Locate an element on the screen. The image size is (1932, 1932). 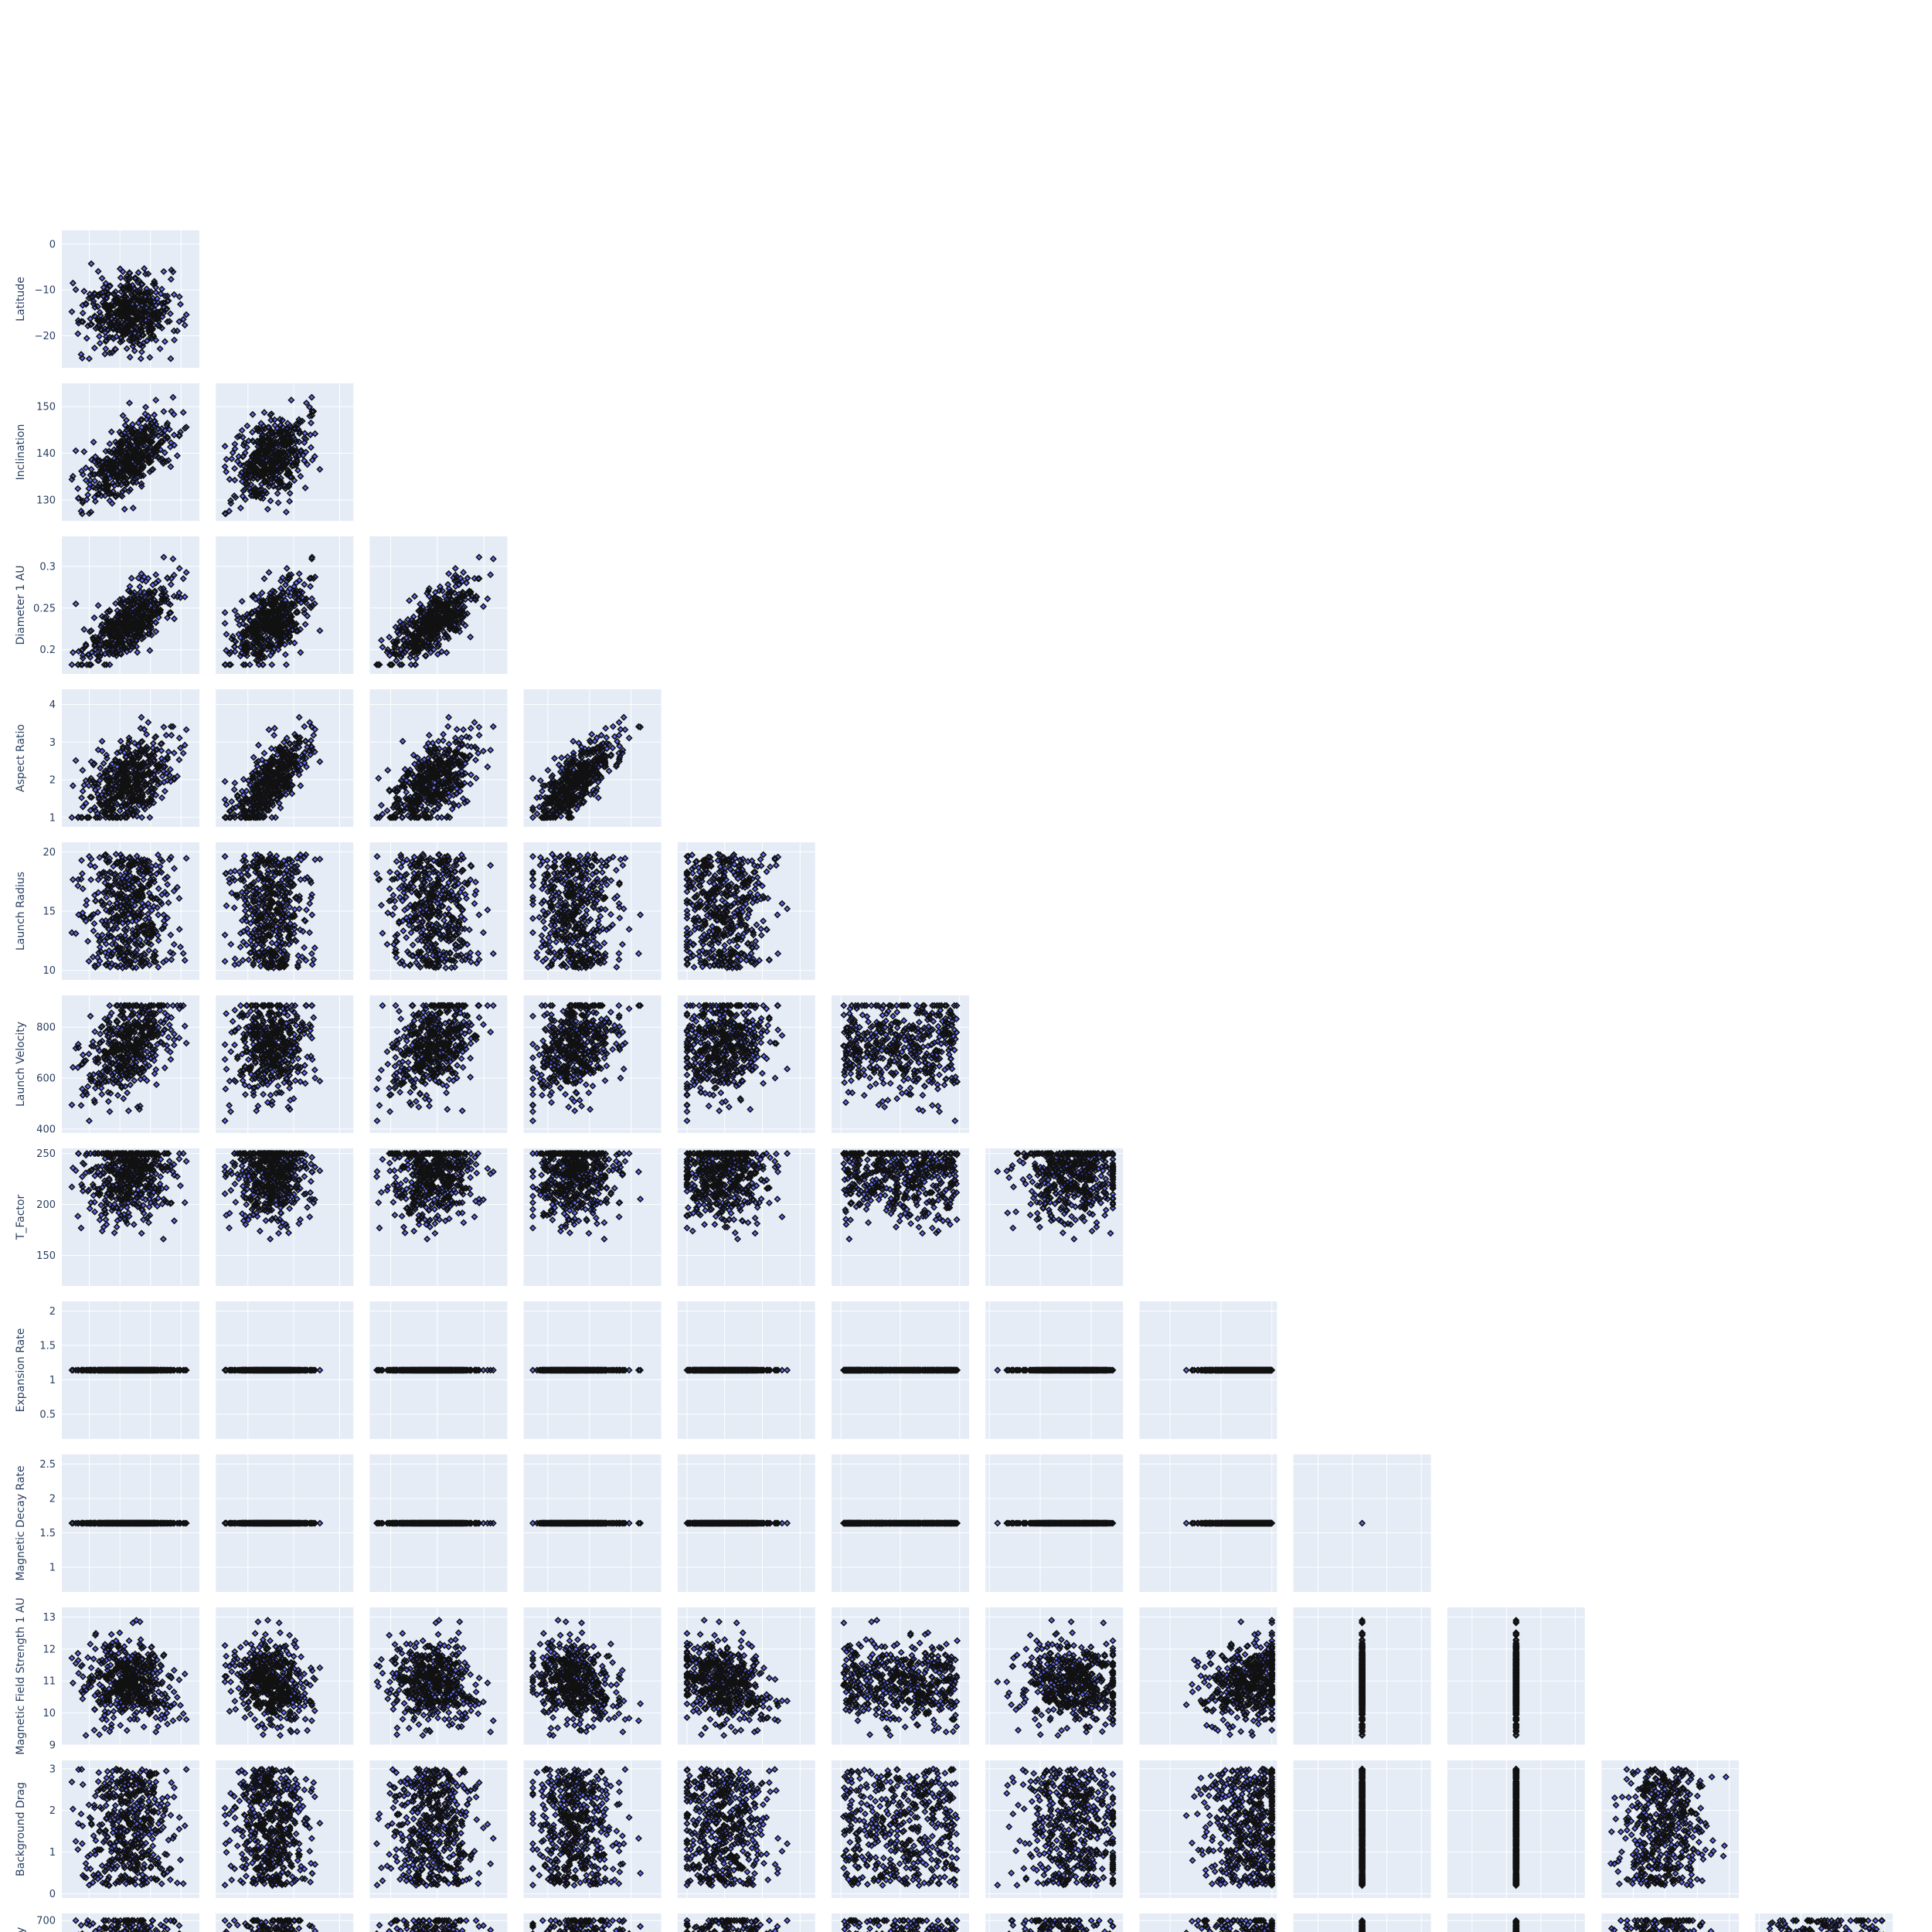
panel-er-vs-dia is located at coordinates (592, 1370).